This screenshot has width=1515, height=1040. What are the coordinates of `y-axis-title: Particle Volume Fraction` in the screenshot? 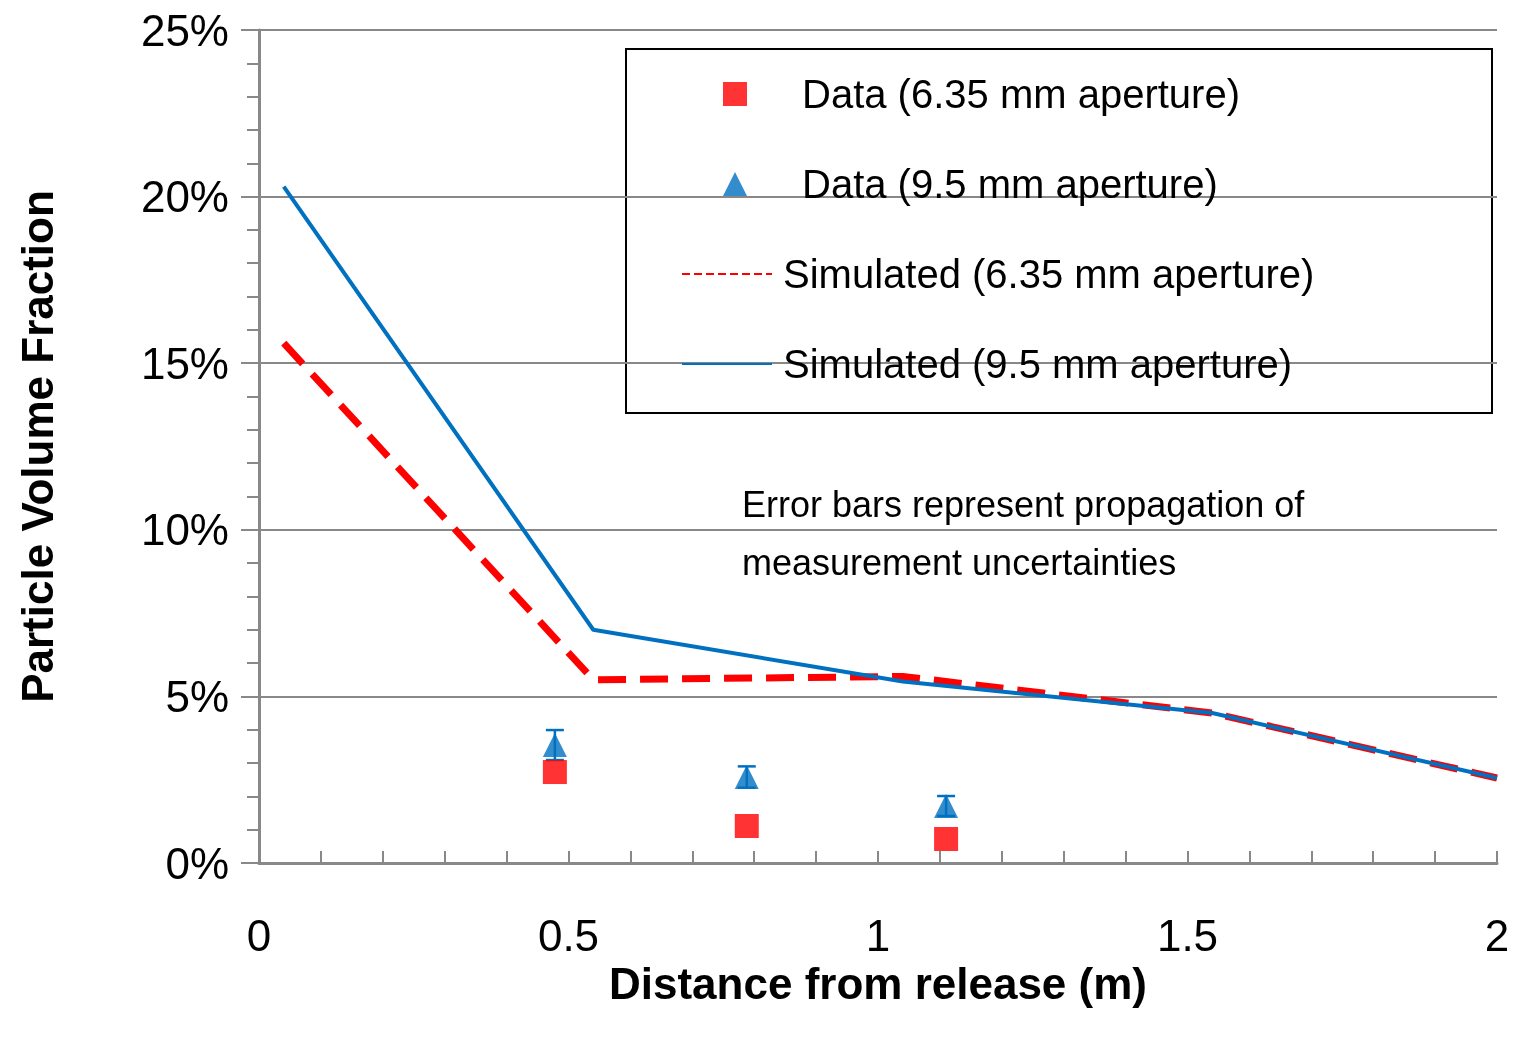 It's located at (37, 446).